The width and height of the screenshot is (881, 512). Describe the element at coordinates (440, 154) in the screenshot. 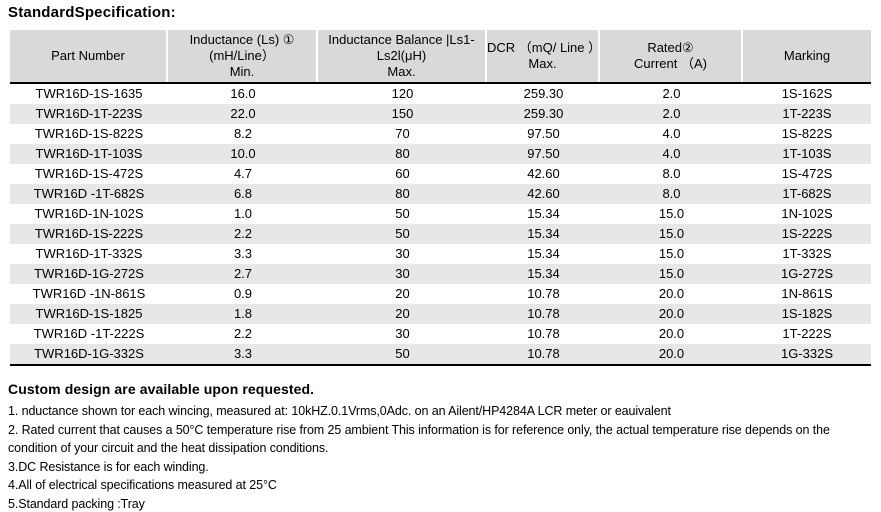

I see `table-row: TWR16D-1T-103S 10.0 80 97.50 4.0 1T-103S` at that location.